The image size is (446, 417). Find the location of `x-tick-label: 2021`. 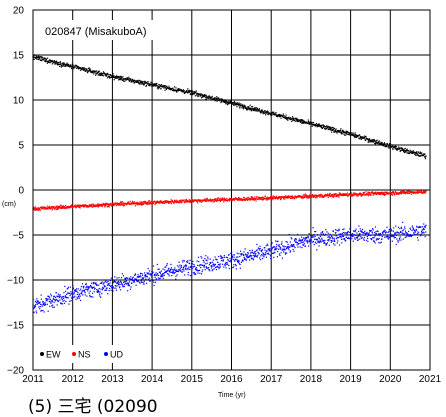

x-tick-label: 2021 is located at coordinates (430, 379).